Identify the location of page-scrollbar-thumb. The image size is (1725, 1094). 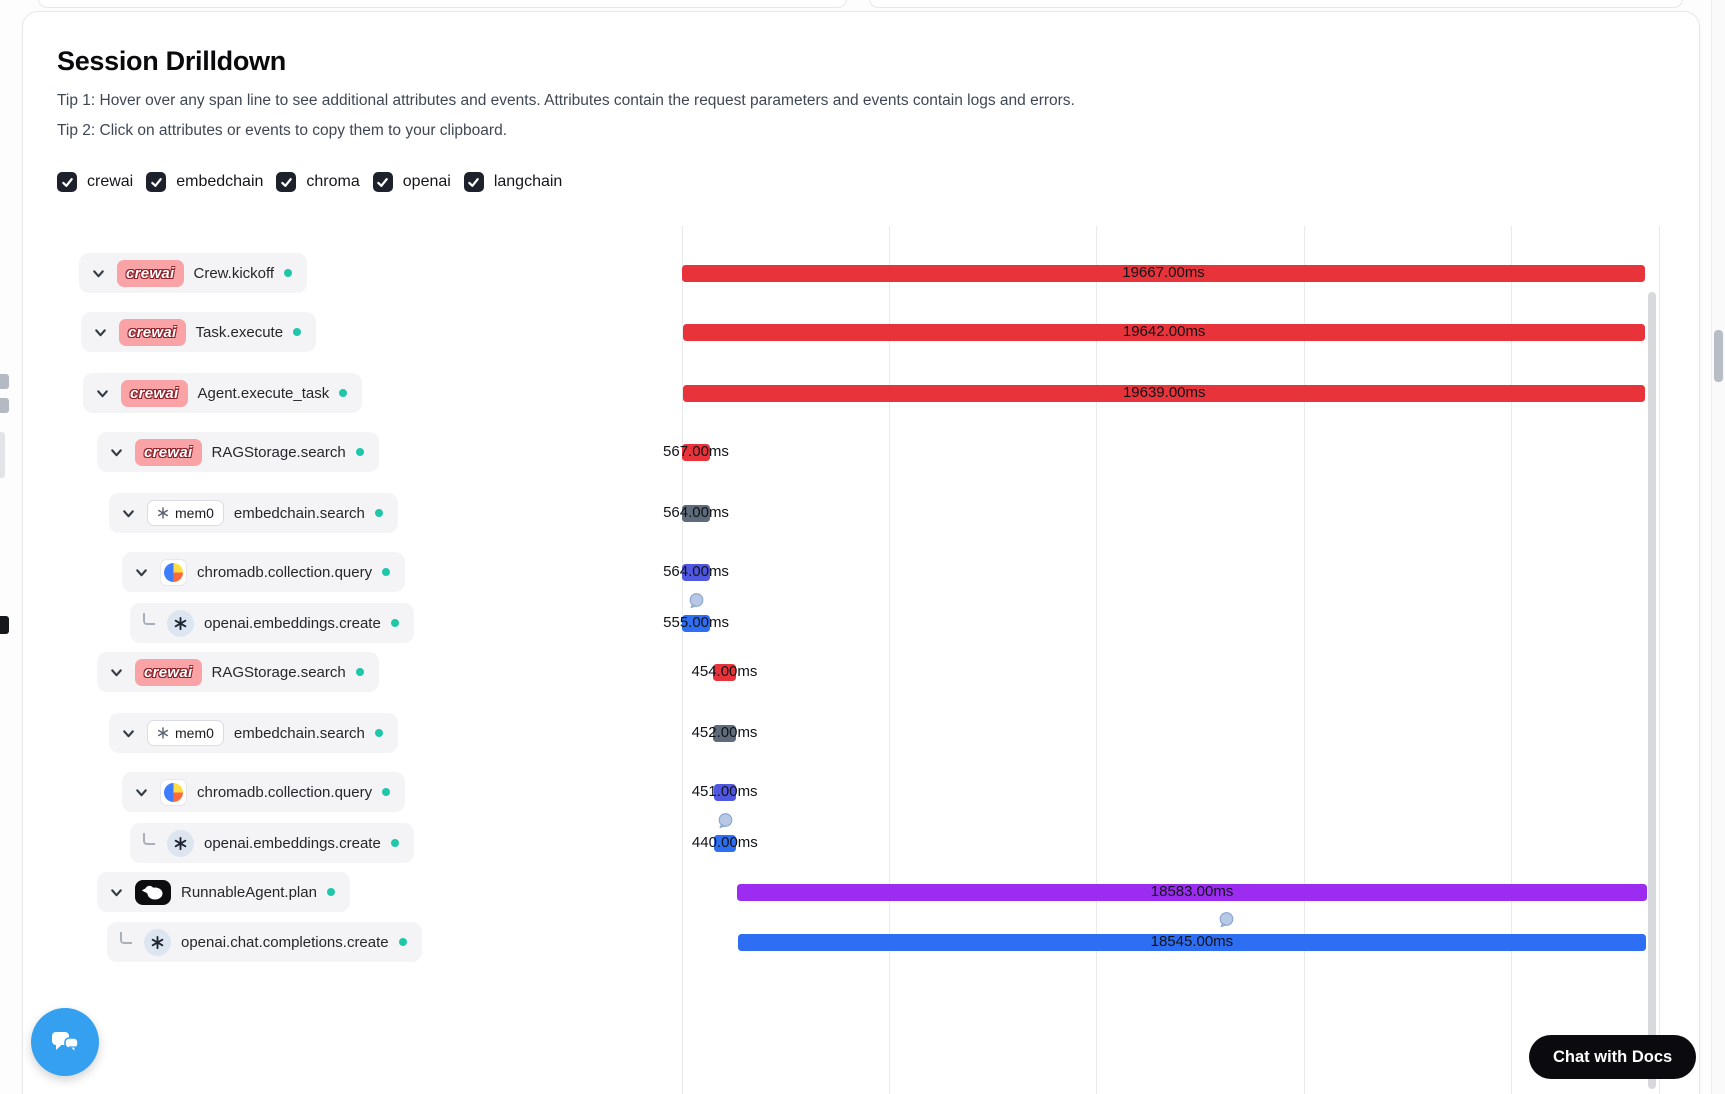
(1718, 356).